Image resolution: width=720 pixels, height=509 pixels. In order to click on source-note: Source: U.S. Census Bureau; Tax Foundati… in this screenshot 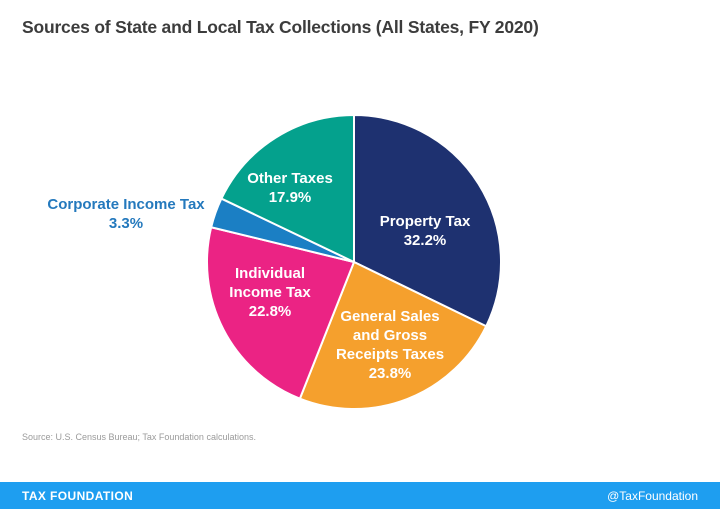, I will do `click(139, 437)`.